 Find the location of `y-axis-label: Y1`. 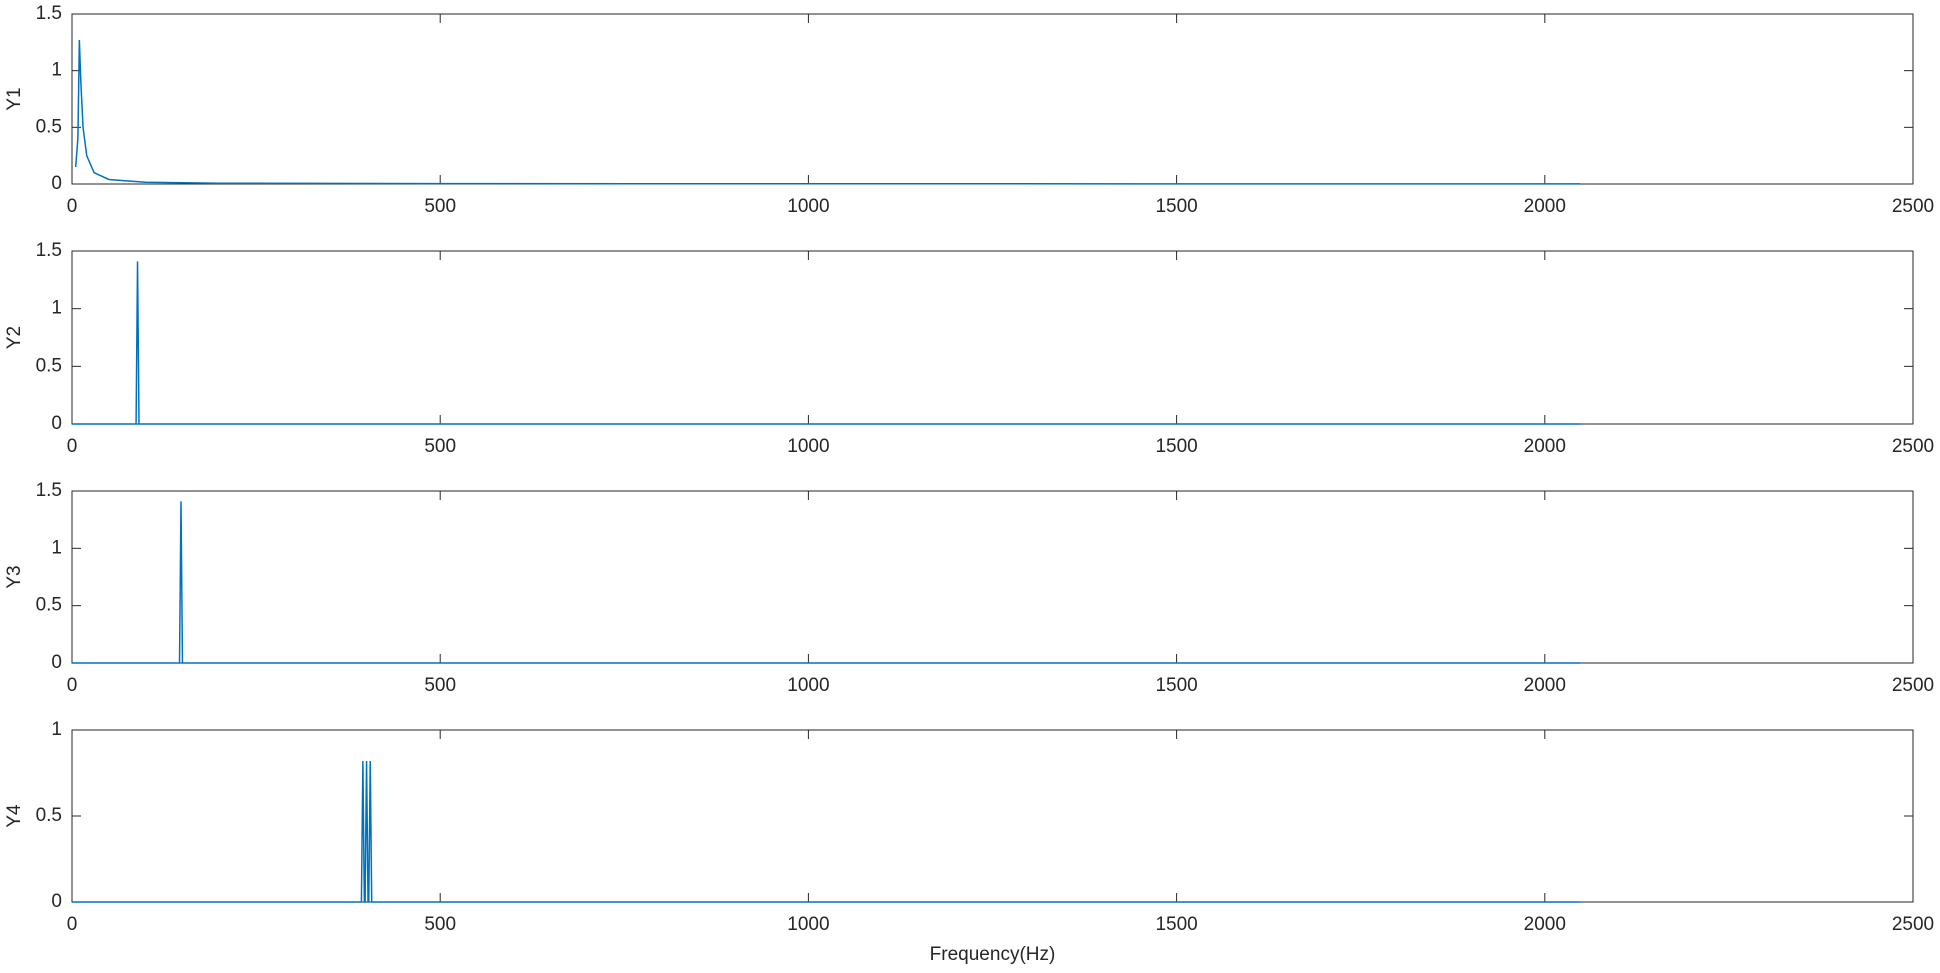

y-axis-label: Y1 is located at coordinates (14, 98).